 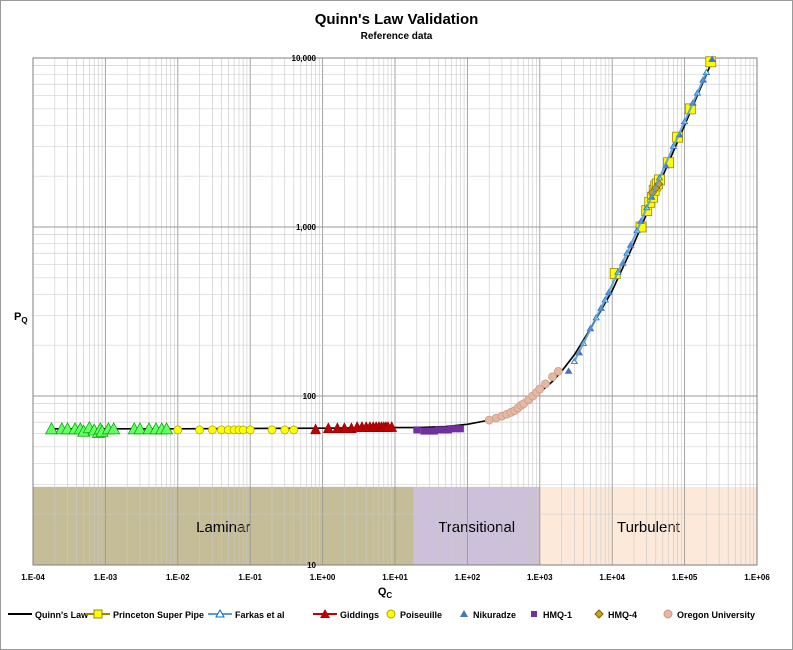 What do you see at coordinates (260, 615) in the screenshot?
I see `legend-label: Farkas et al` at bounding box center [260, 615].